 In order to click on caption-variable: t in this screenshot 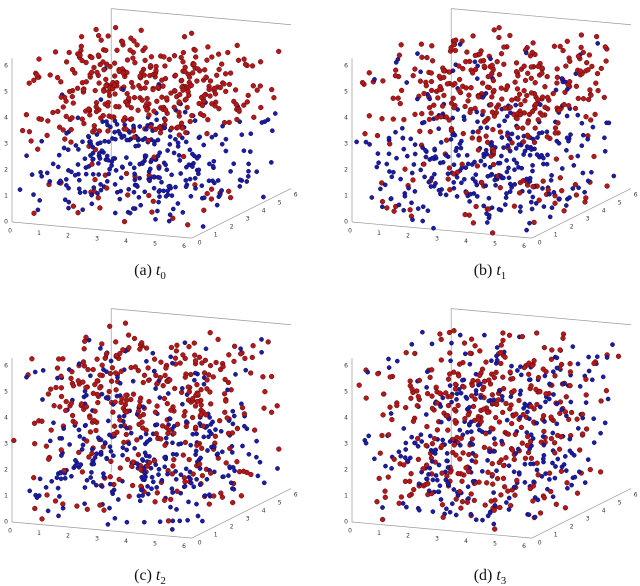, I will do `click(158, 575)`.